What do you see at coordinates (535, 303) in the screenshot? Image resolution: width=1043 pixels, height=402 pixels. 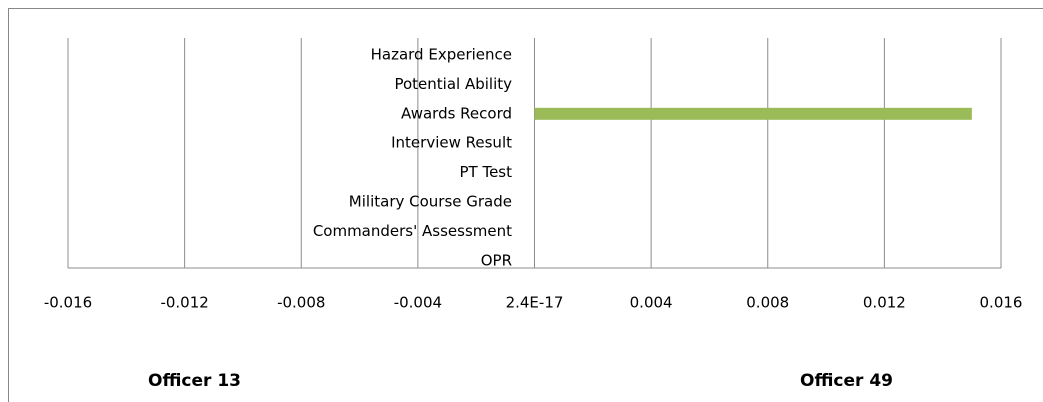 I see `x-tick-label: 2.4E-17` at bounding box center [535, 303].